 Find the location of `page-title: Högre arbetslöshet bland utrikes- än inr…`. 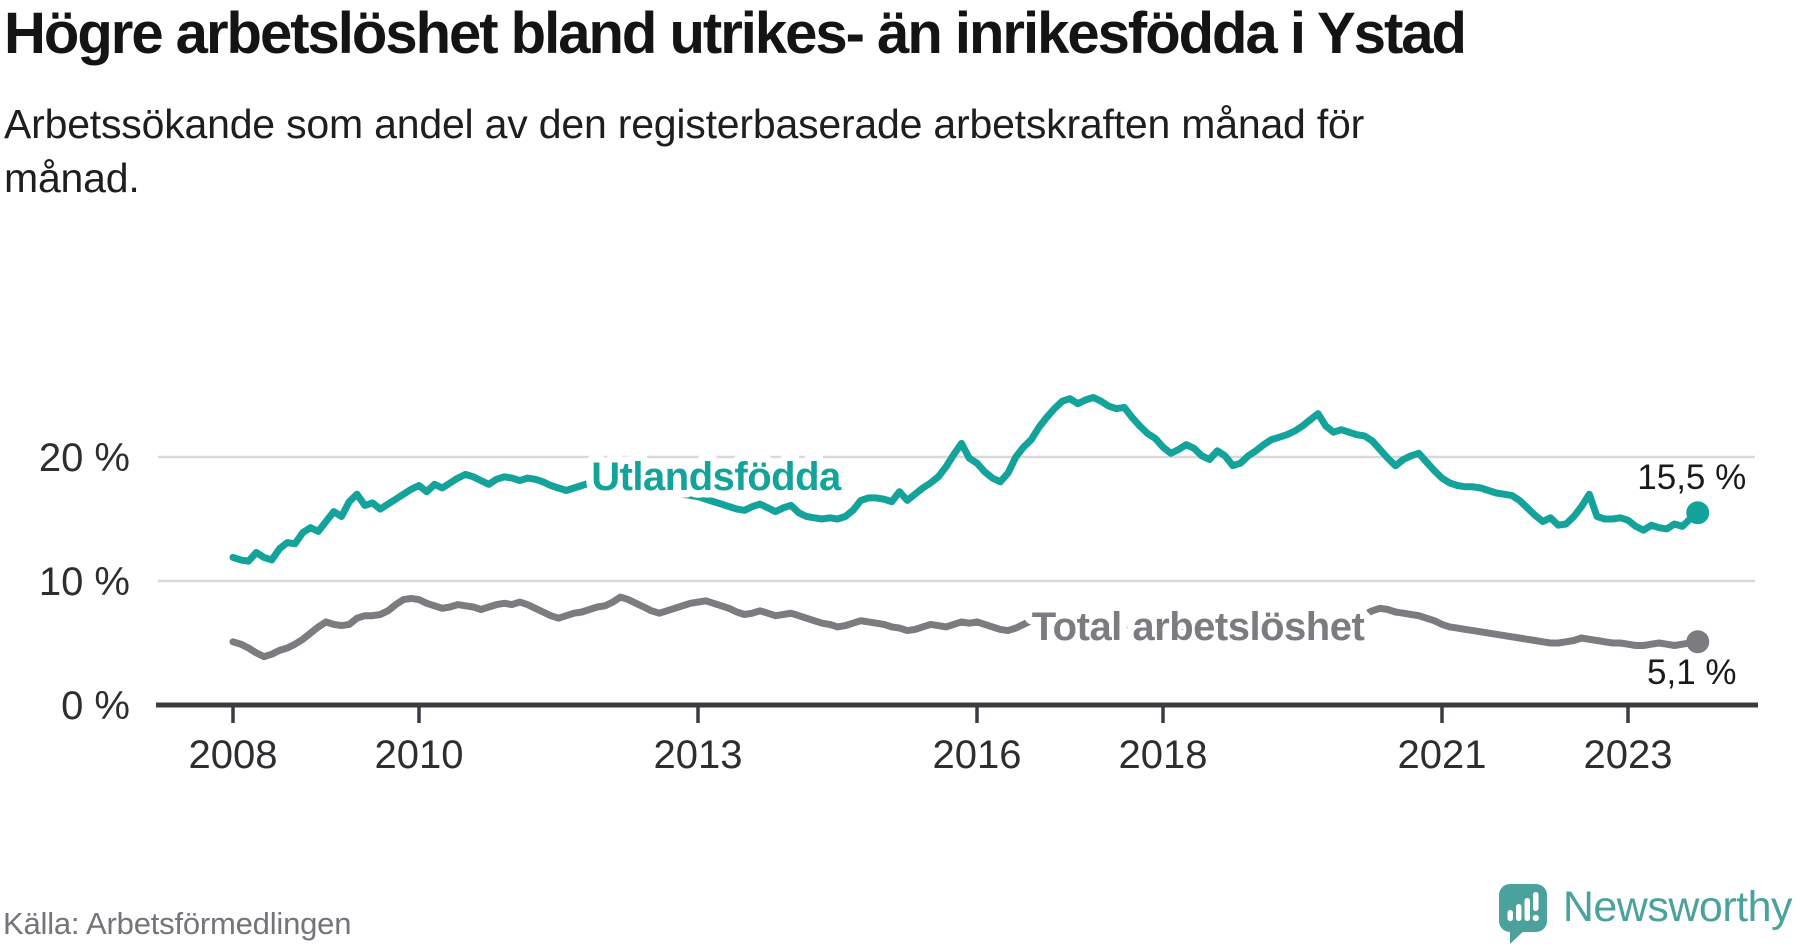

page-title: Högre arbetslöshet bland utrikes- än inr… is located at coordinates (735, 33).